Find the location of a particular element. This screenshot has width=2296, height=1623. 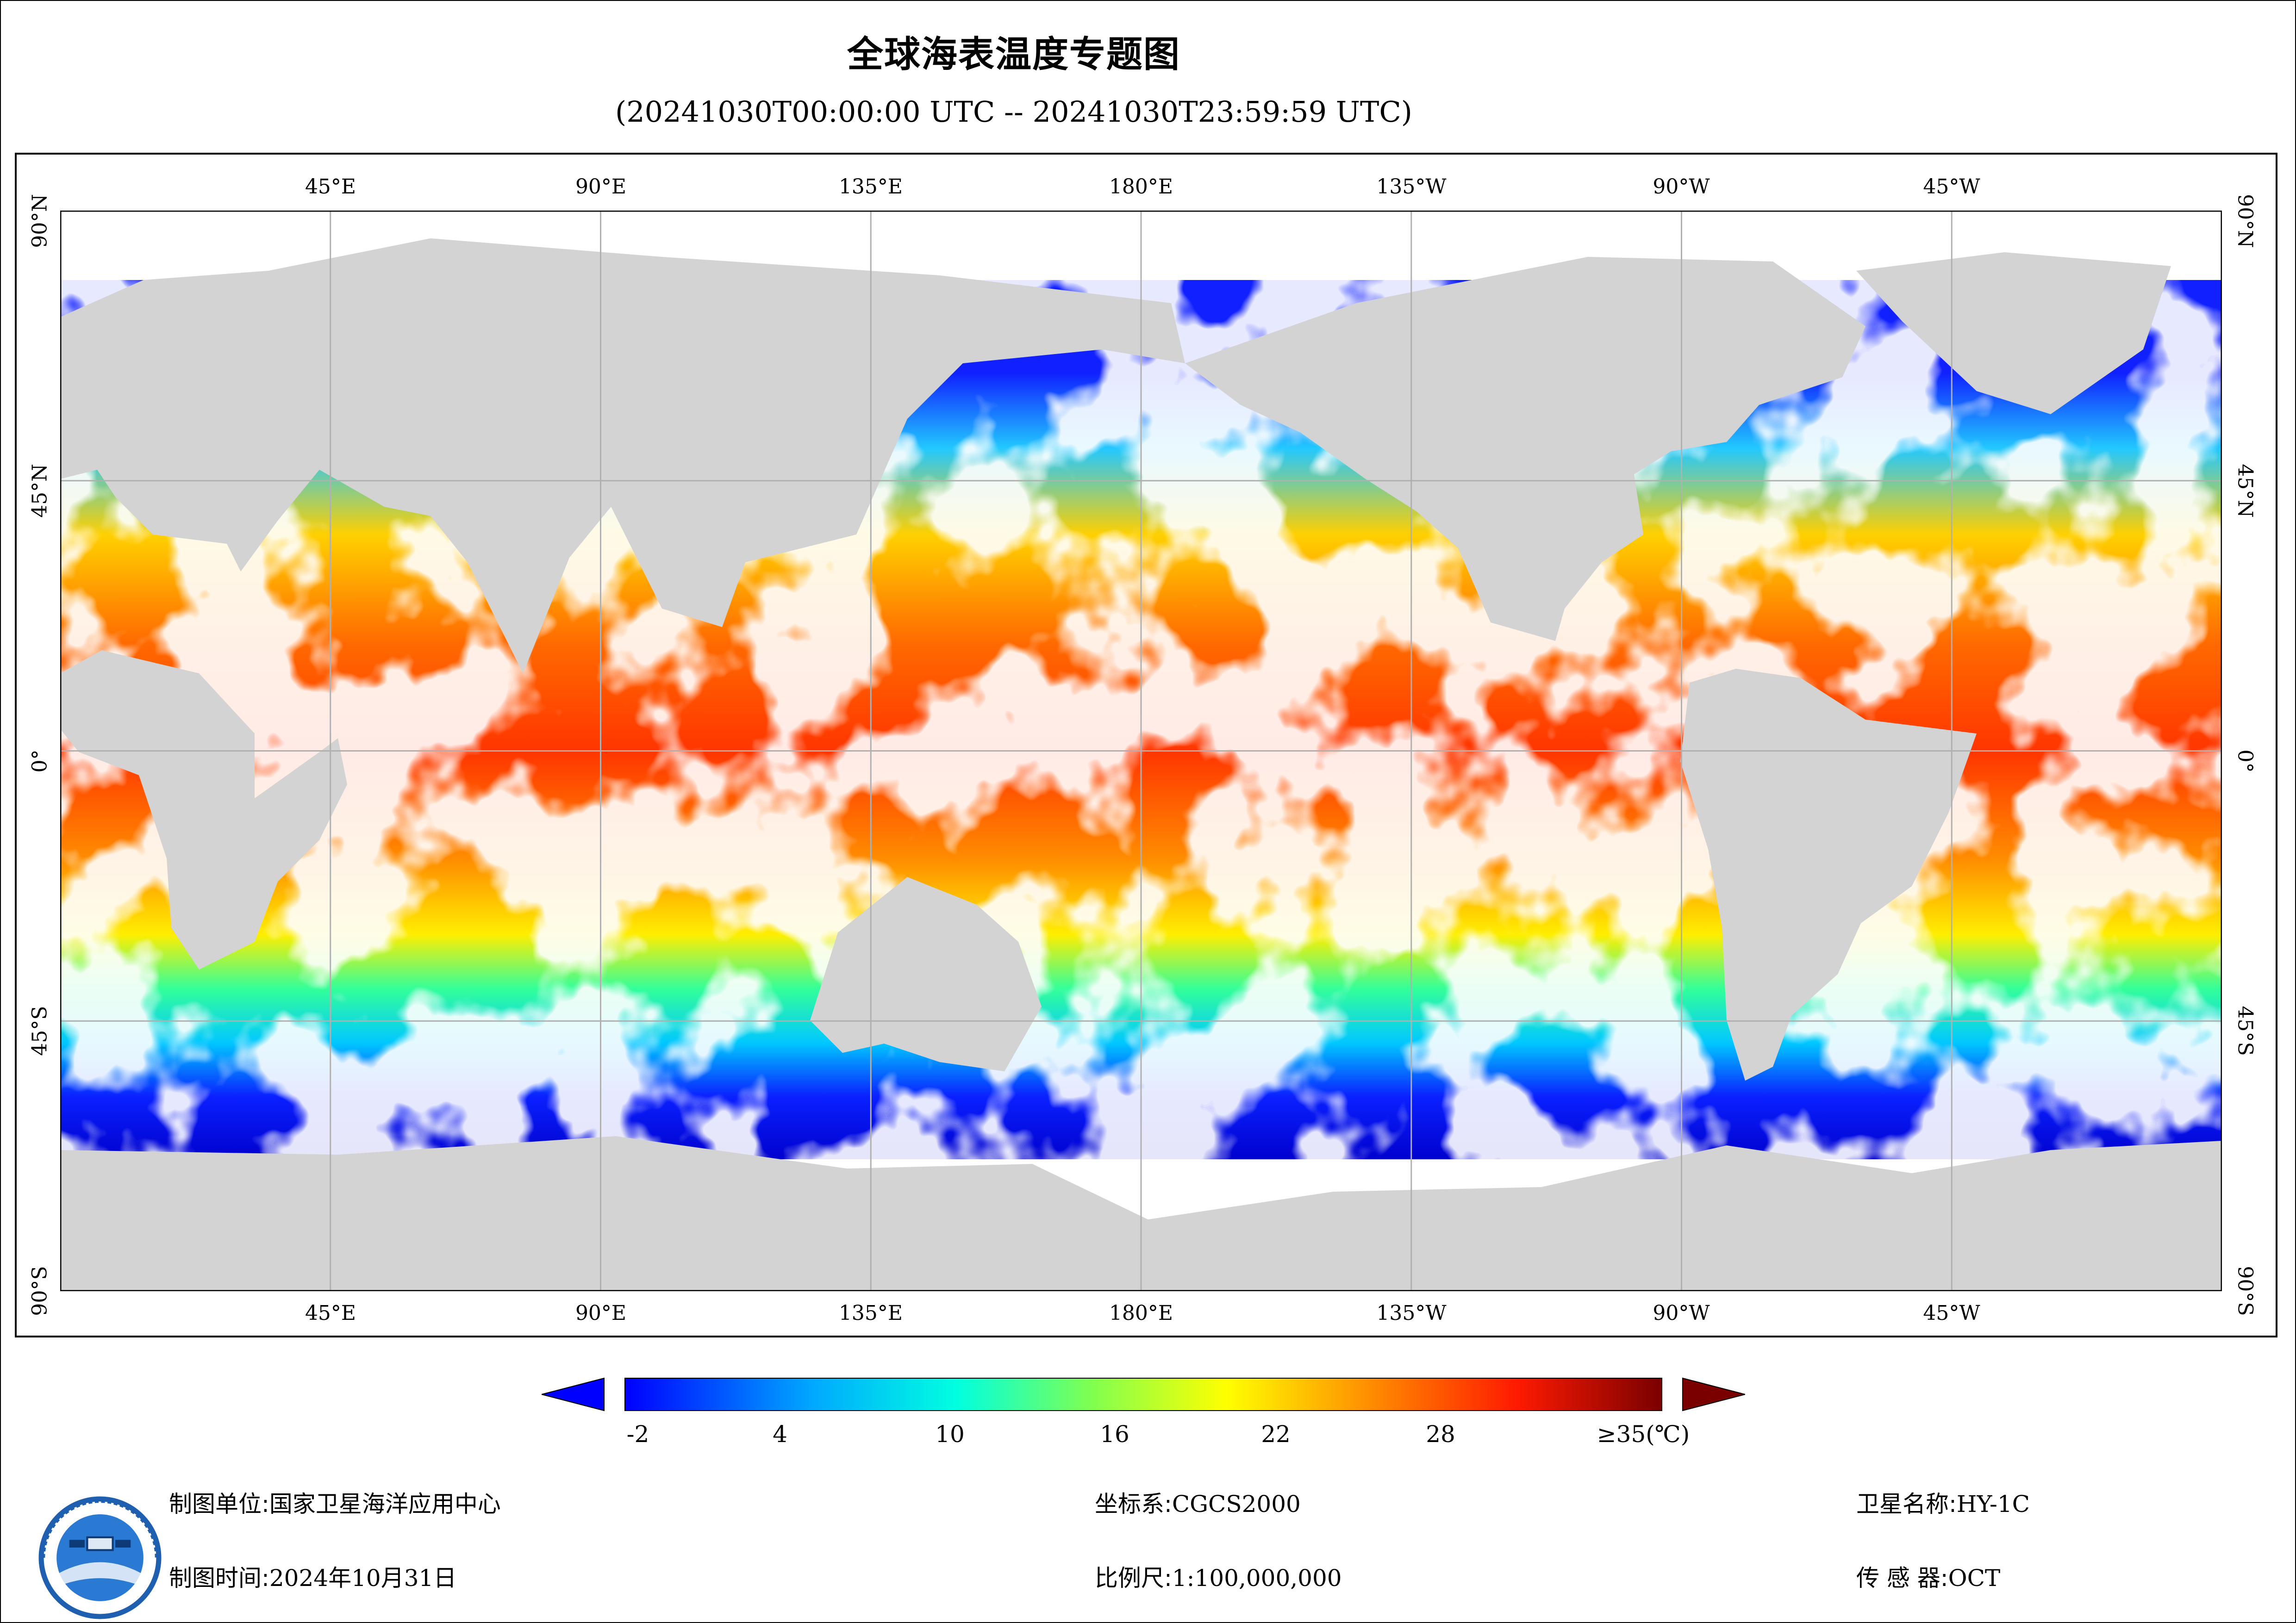

crs-info: 坐标系:CGCS2000 is located at coordinates (1198, 1502).